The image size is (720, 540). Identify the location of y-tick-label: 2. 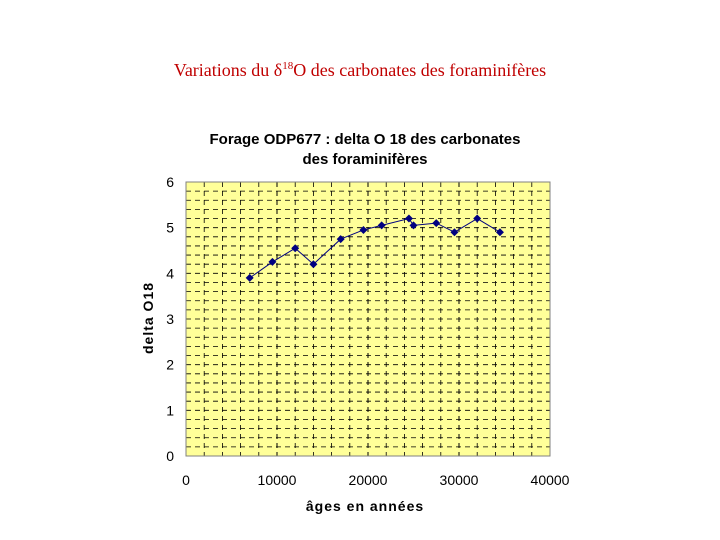
(170, 365).